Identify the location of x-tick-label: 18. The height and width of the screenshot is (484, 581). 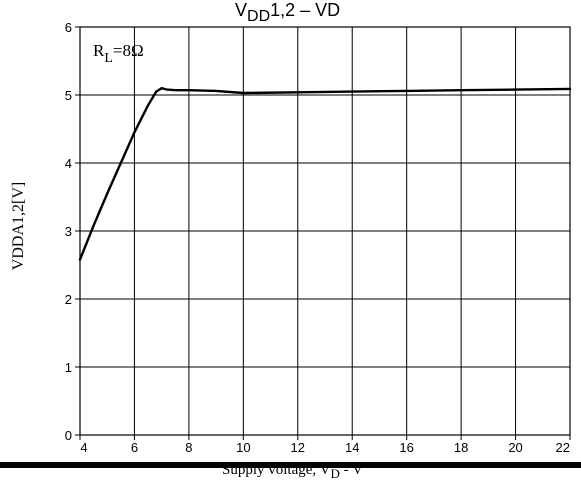
(461, 447).